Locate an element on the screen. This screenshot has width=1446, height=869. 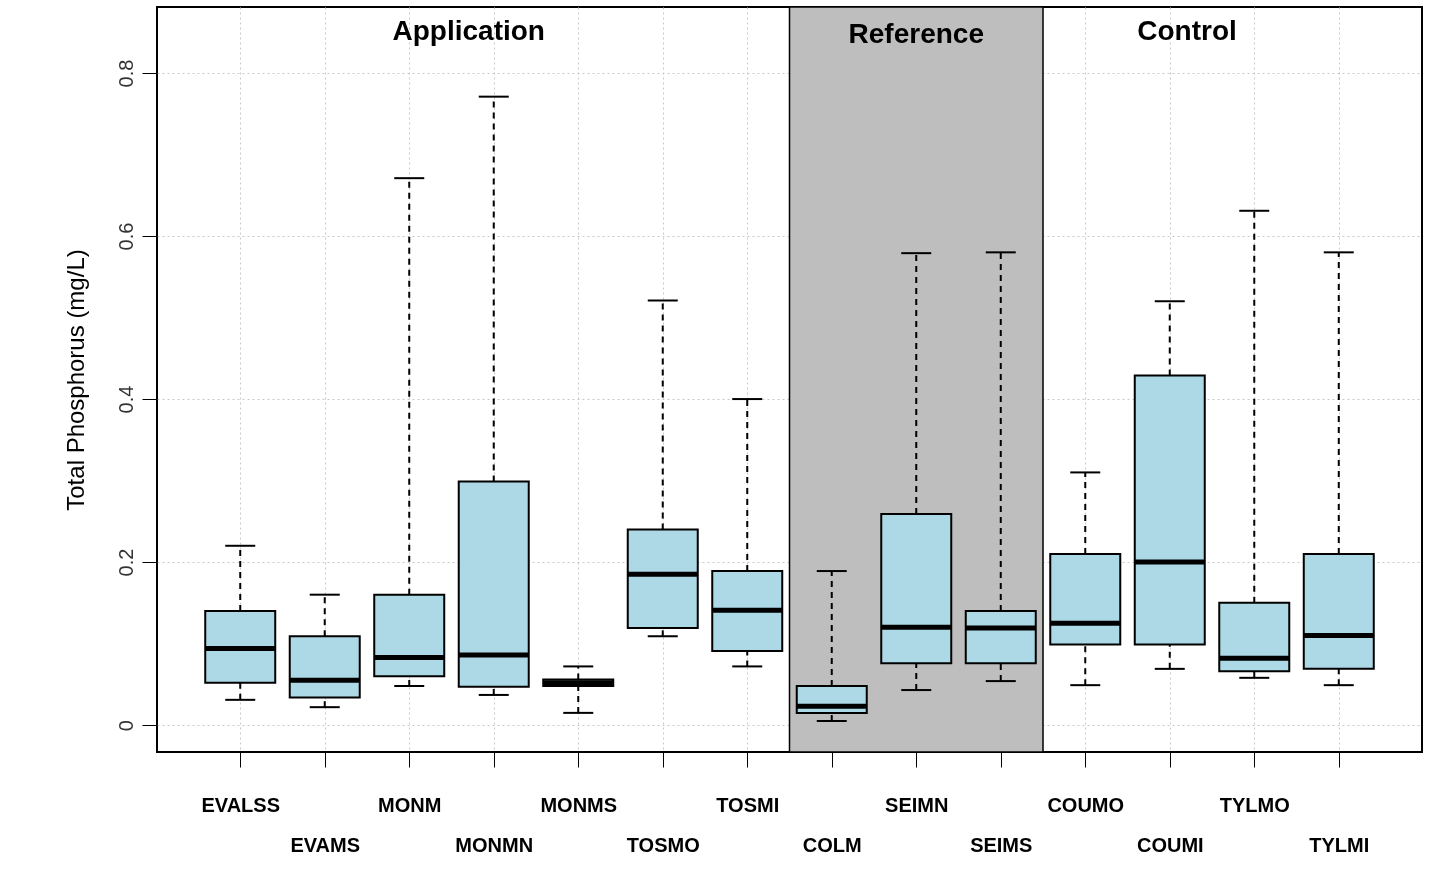
x-tick-label: EVAMS is located at coordinates (325, 844).